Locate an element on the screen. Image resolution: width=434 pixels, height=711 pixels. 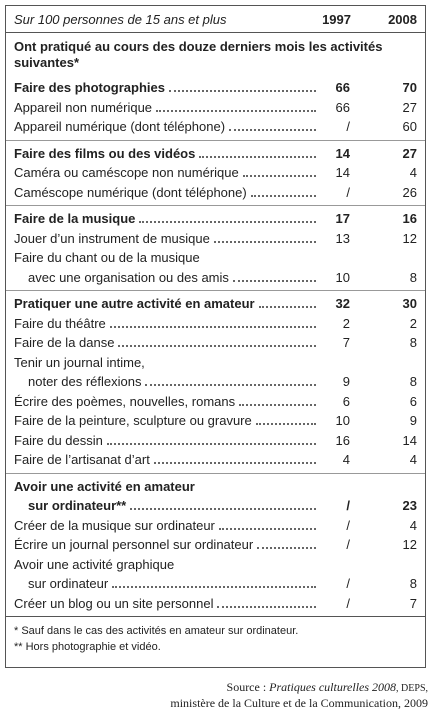
row: Faire de la danse 7 8 is located at coordinates (215, 343).